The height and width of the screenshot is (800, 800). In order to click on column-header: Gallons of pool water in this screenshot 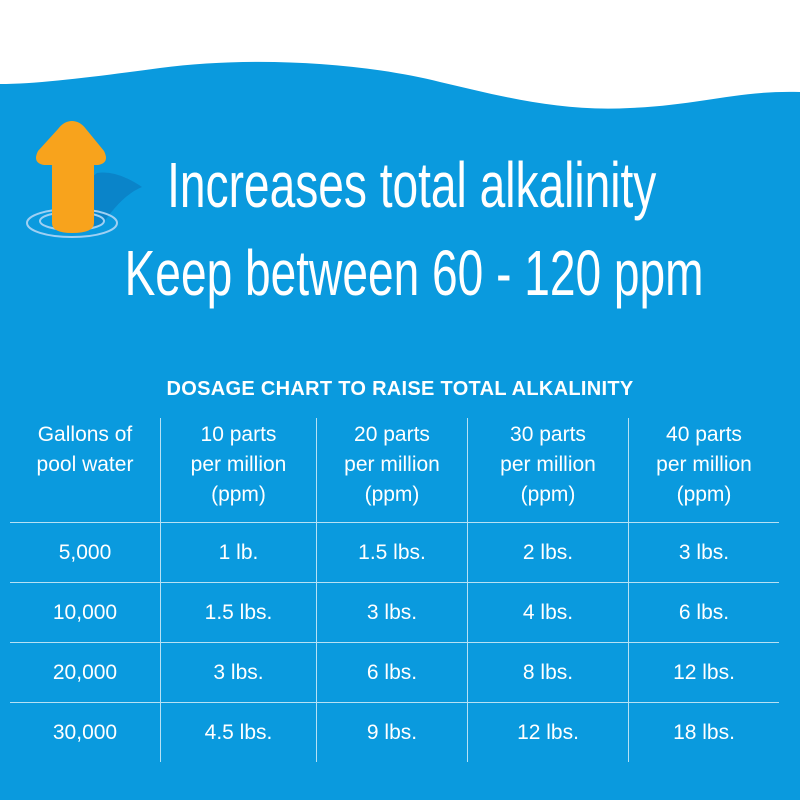, I will do `click(85, 470)`.